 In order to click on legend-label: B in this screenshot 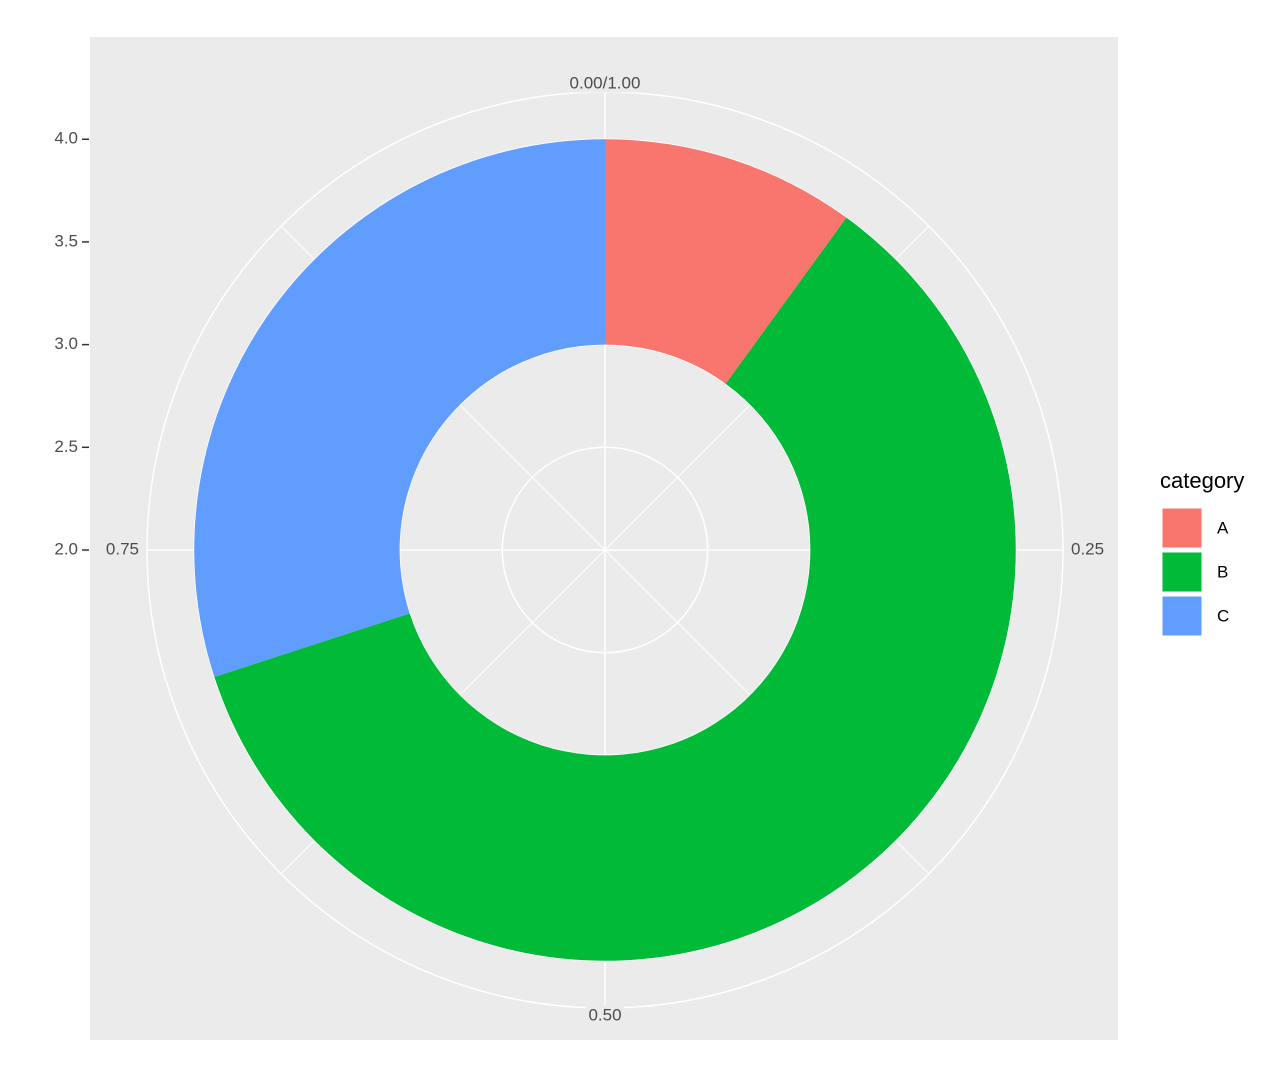, I will do `click(1222, 571)`.